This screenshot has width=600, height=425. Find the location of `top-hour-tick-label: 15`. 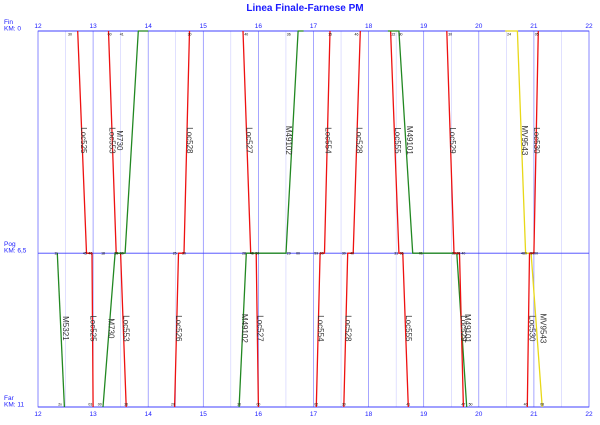

top-hour-tick-label: 15 is located at coordinates (204, 26).